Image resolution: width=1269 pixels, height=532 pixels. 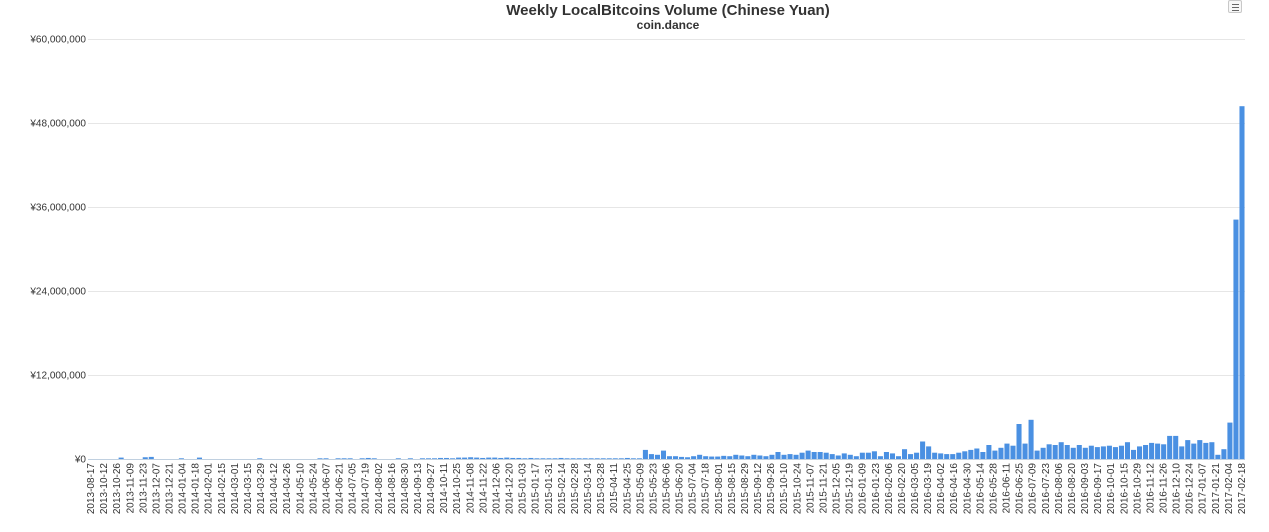 What do you see at coordinates (536, 489) in the screenshot?
I see `x-tick-label: 2015-01-17` at bounding box center [536, 489].